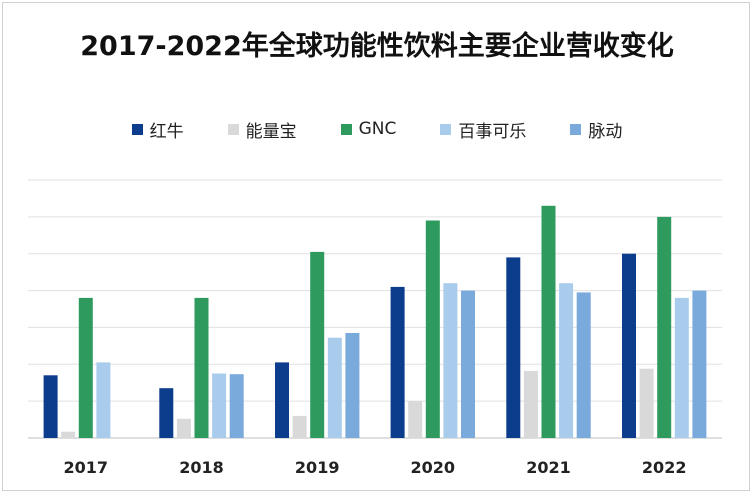 This screenshot has height=495, width=754. I want to click on x-tick-label: 2021, so click(548, 467).